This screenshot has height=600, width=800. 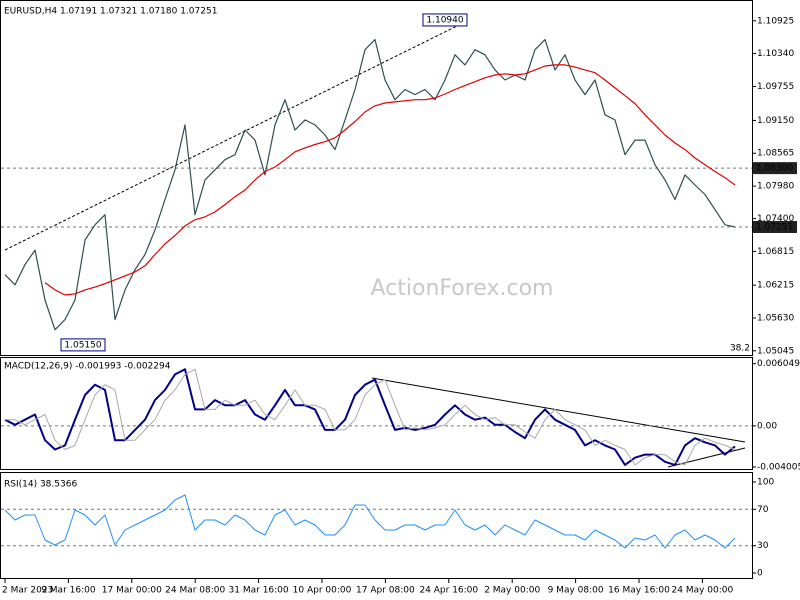 What do you see at coordinates (87, 367) in the screenshot?
I see `macd-title: MACD(12,26,9) -0.001993 -0.002294` at bounding box center [87, 367].